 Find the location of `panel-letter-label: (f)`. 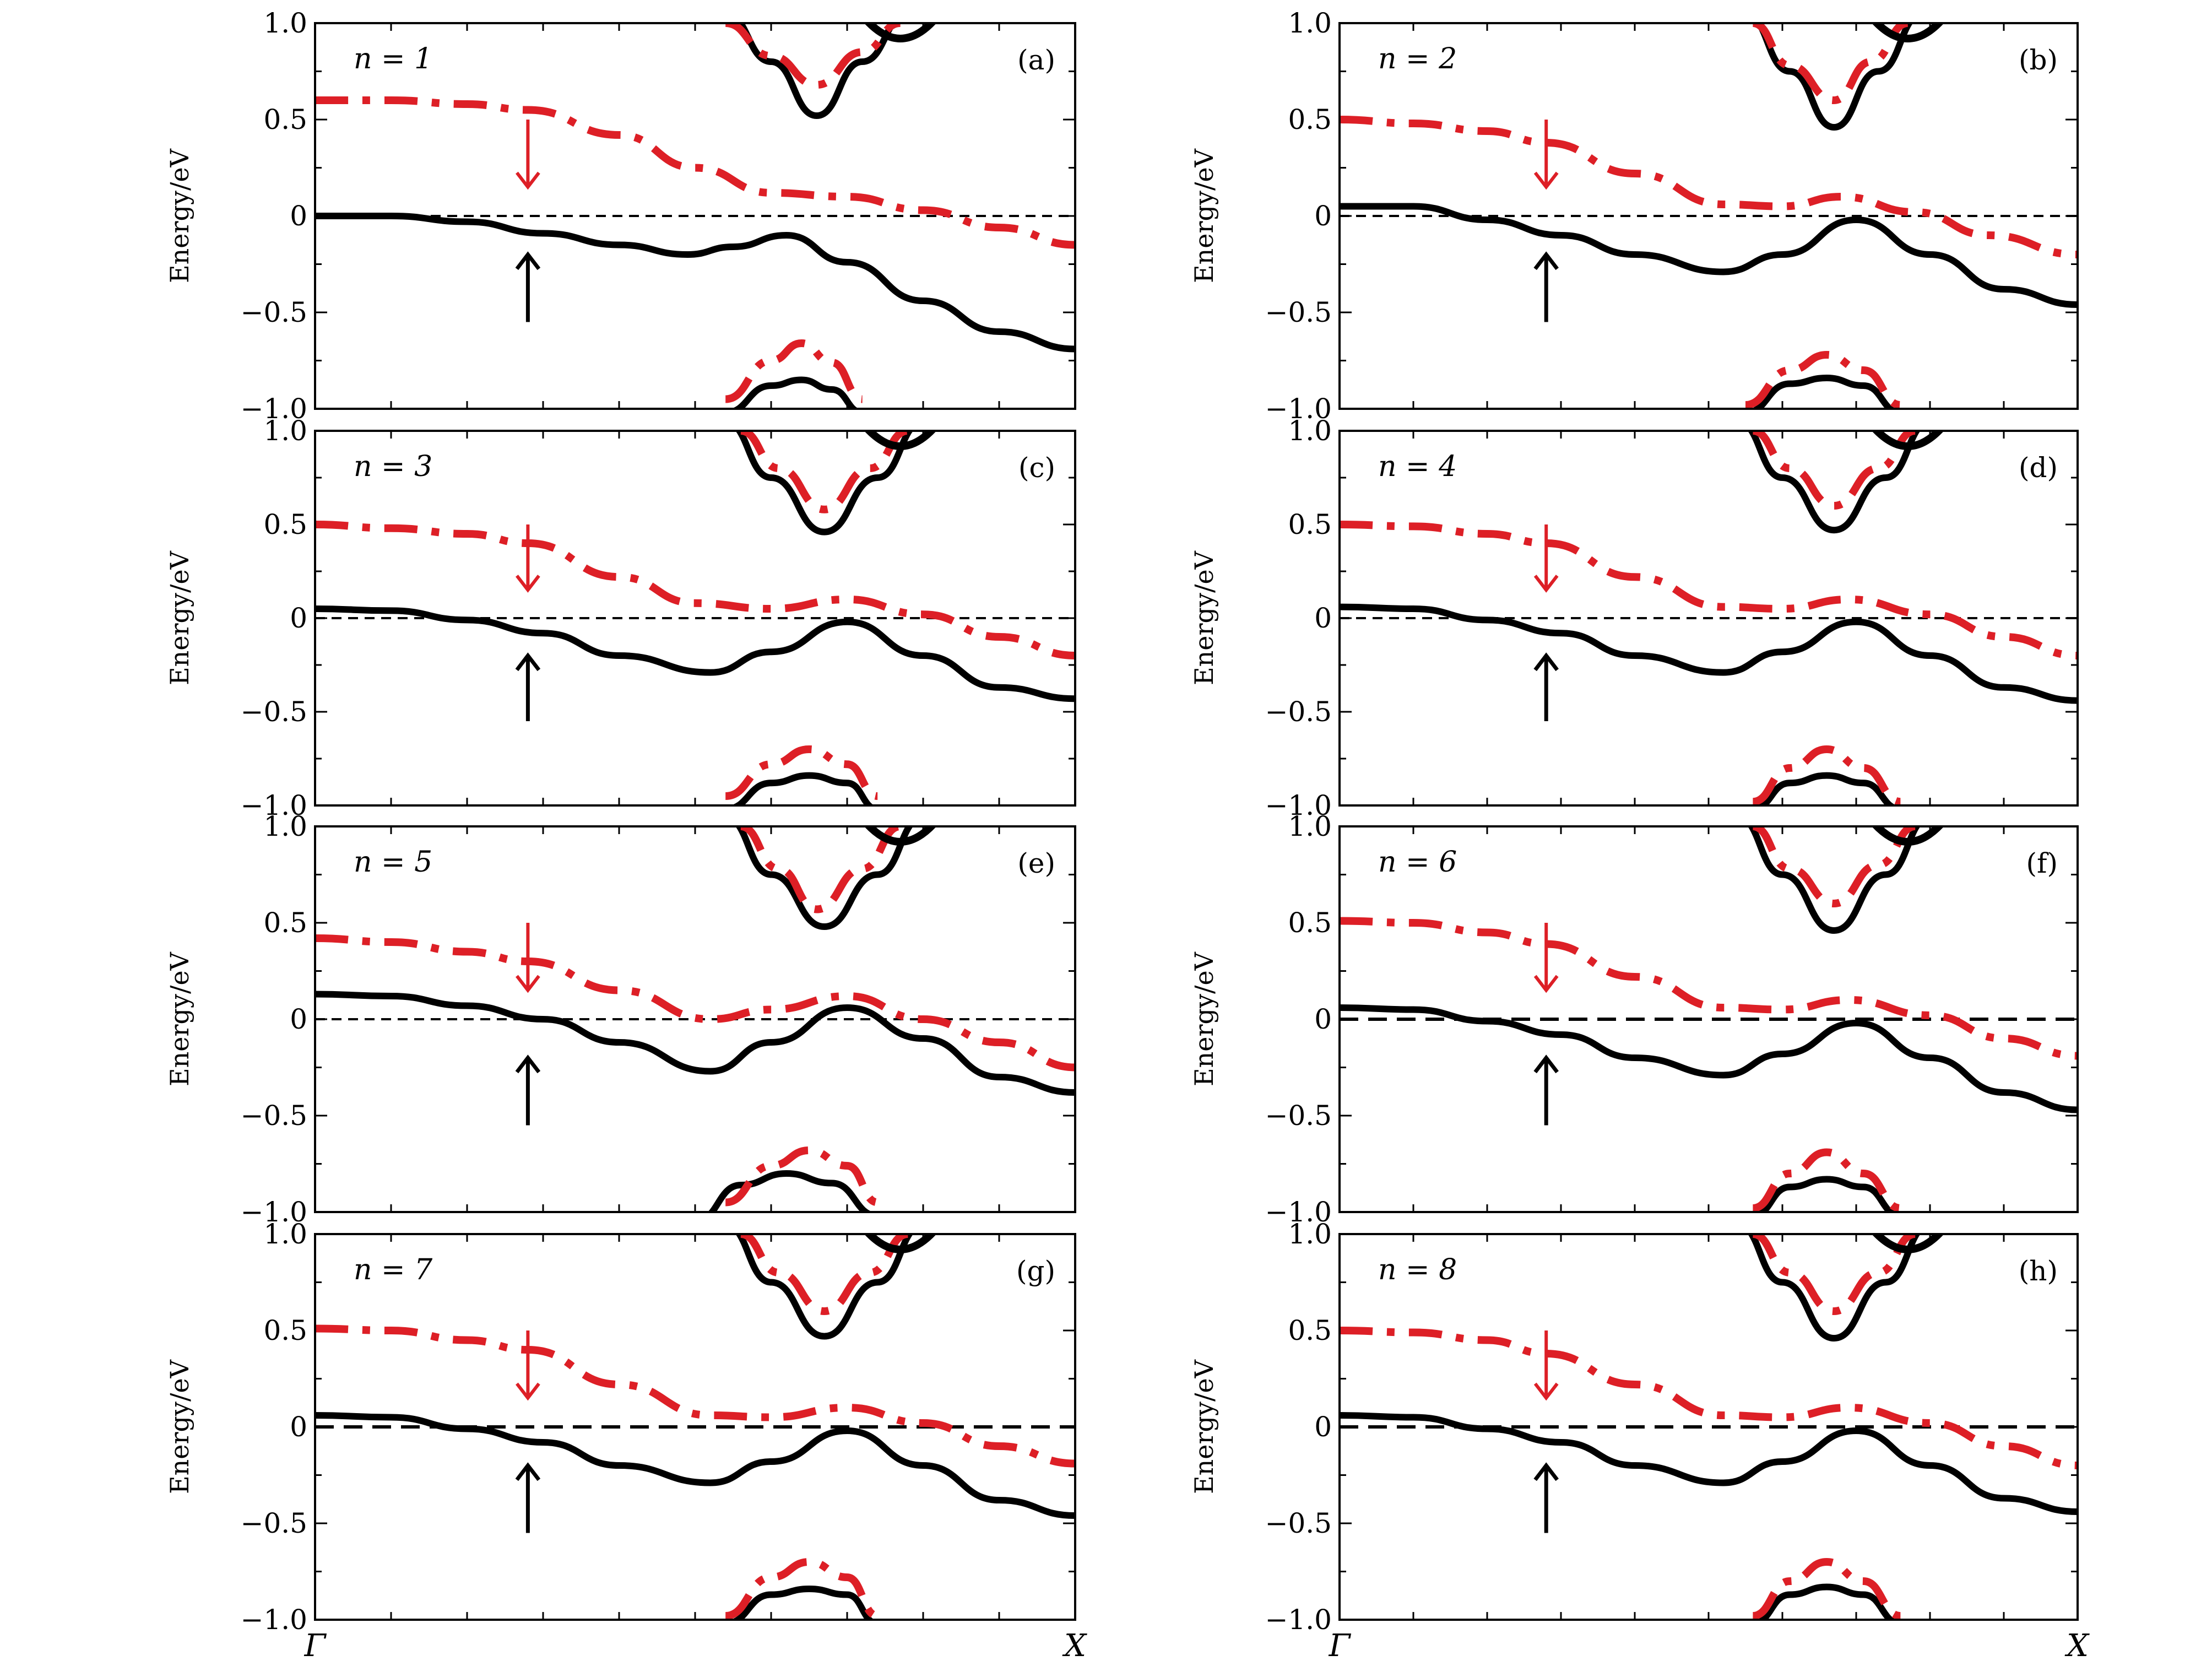

panel-letter-label: (f) is located at coordinates (2042, 863).